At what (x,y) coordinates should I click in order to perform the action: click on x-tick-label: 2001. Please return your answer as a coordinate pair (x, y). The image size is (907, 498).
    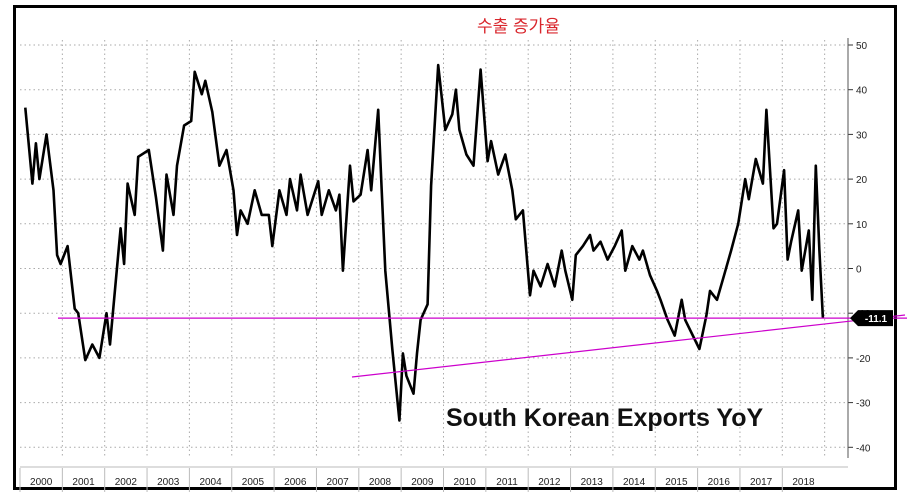
    Looking at the image, I should click on (83, 482).